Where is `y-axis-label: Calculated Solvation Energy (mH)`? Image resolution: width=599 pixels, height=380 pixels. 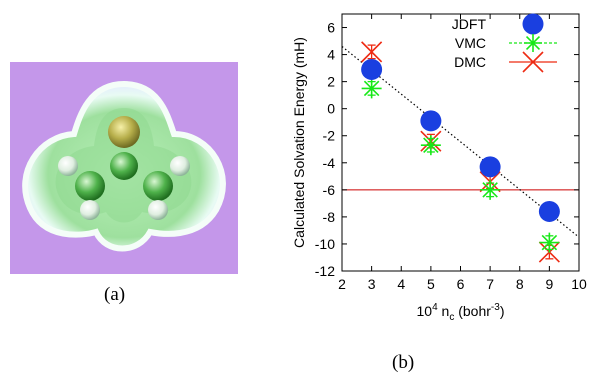 y-axis-label: Calculated Solvation Energy (mH) is located at coordinates (299, 142).